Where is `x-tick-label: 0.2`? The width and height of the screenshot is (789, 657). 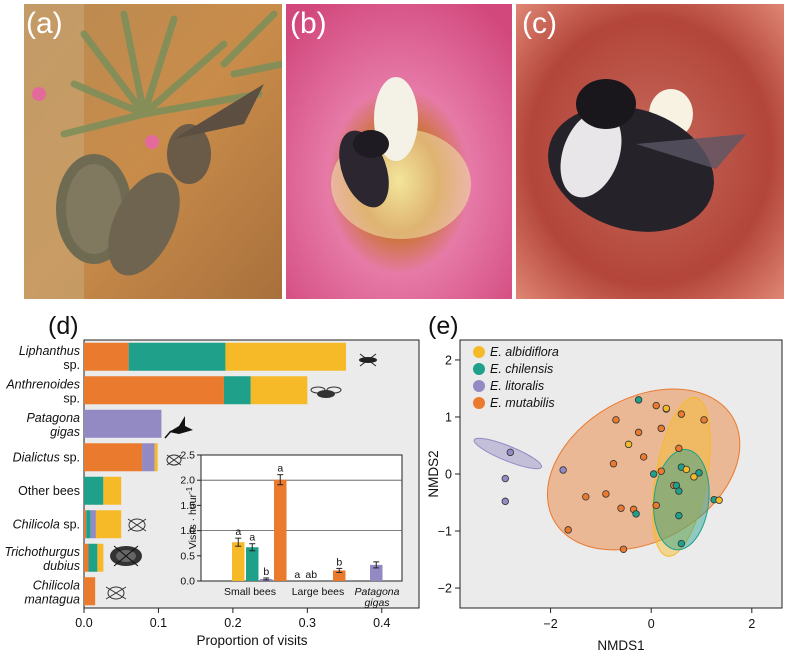 x-tick-label: 0.2 is located at coordinates (232, 623).